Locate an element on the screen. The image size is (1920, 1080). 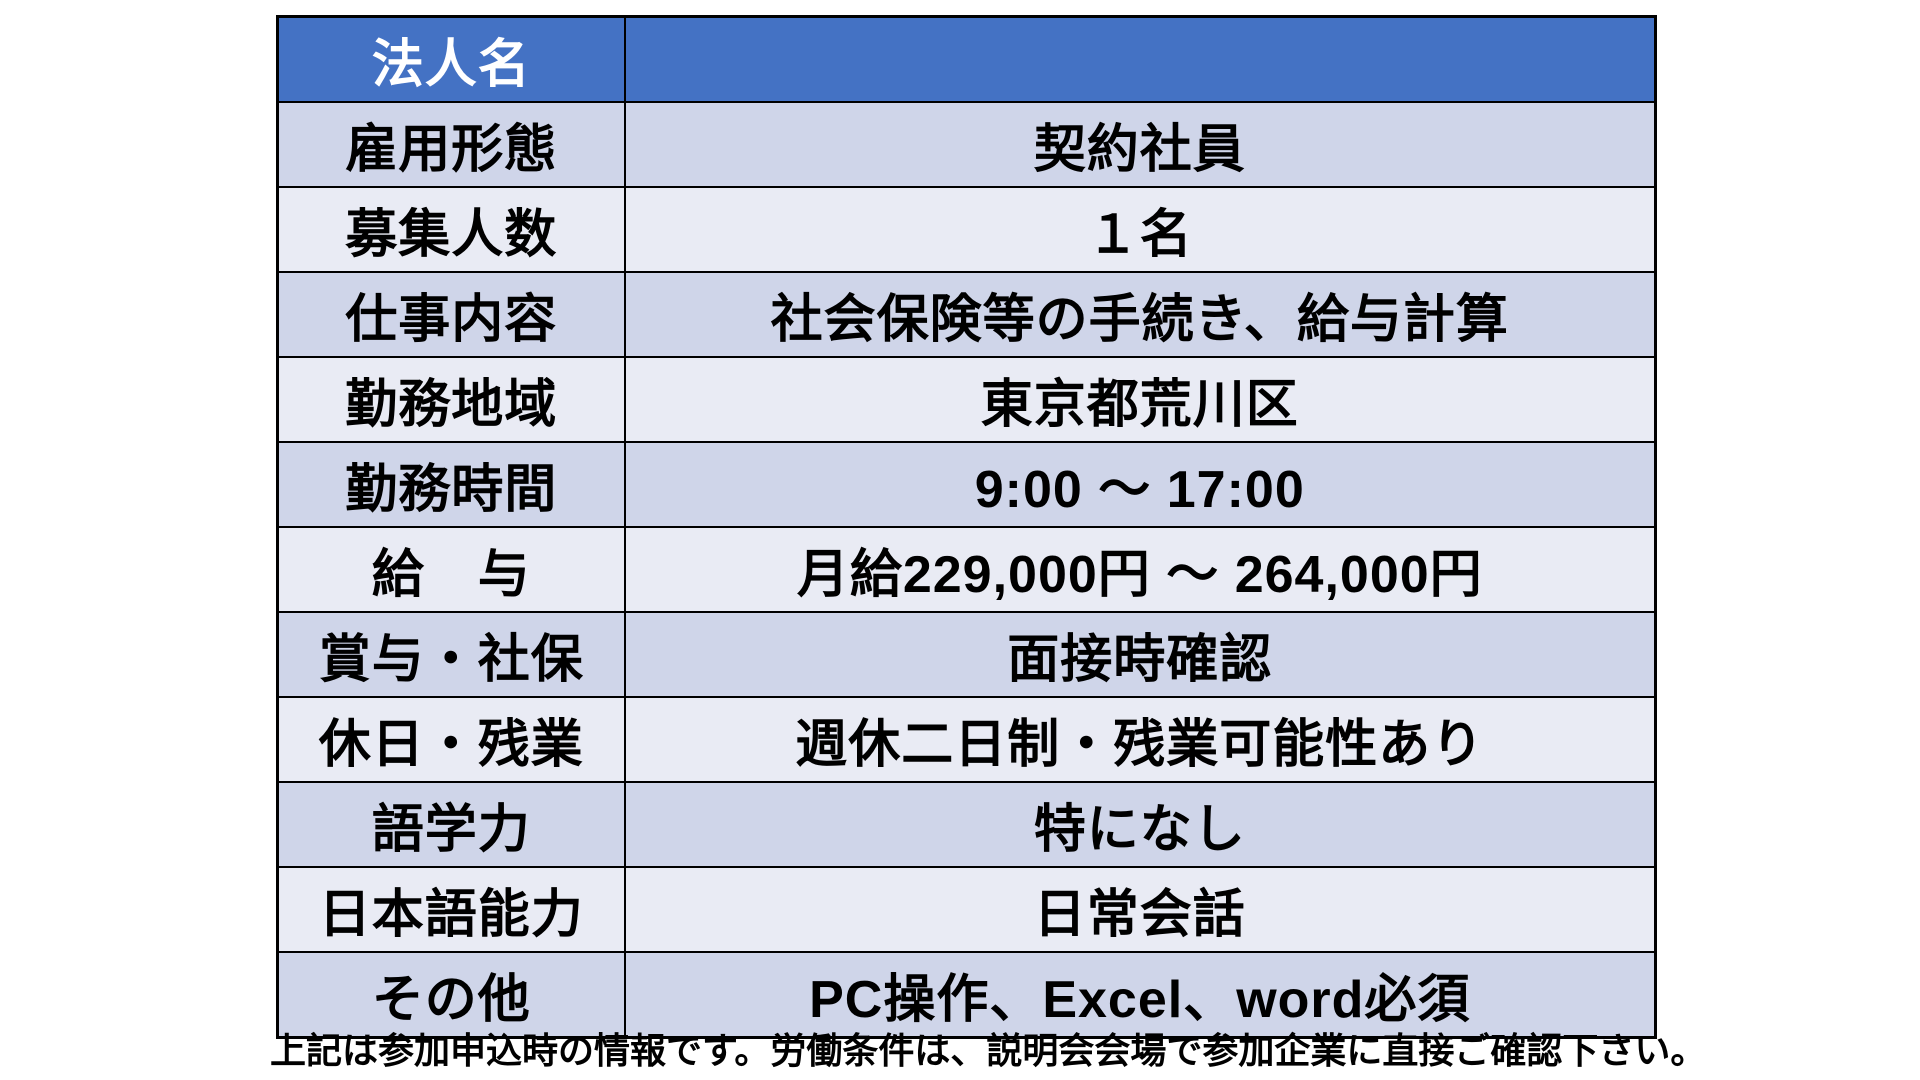
table-row-bonus-insurance: 賞与・社保 面接時確認 is located at coordinates (966, 654).